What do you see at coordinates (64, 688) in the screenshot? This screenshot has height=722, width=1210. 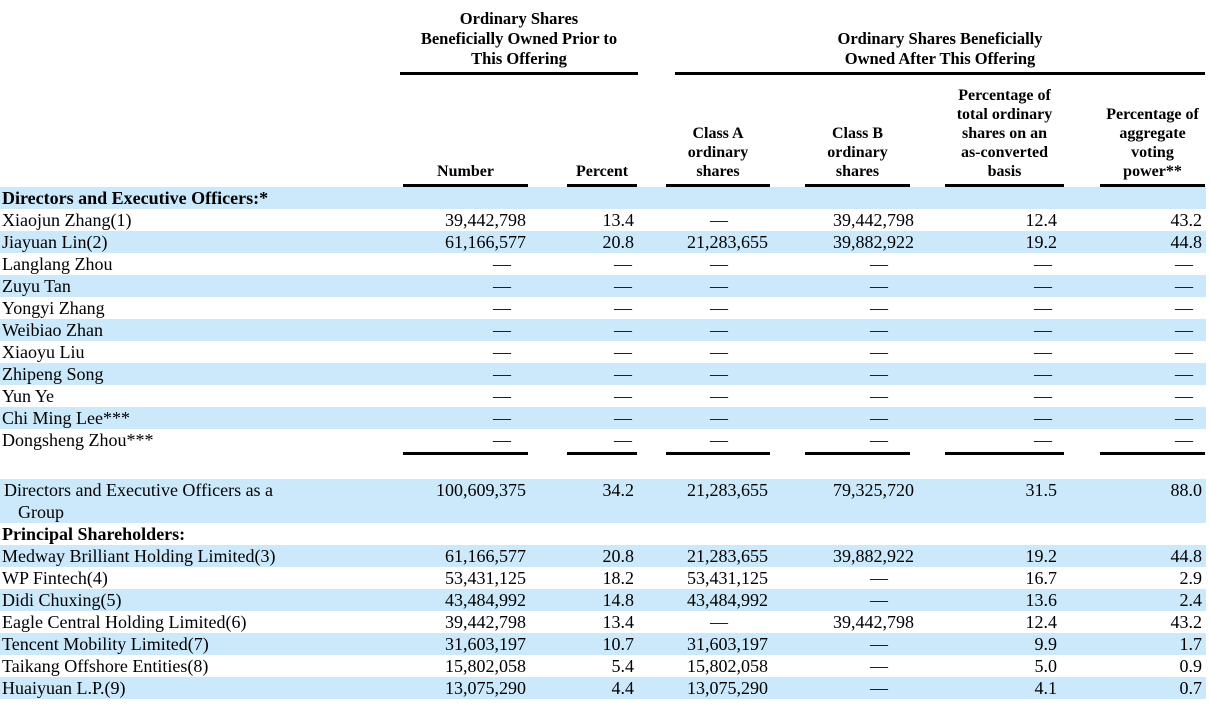 I see `row-label: Huaiyuan L.P.(9)` at bounding box center [64, 688].